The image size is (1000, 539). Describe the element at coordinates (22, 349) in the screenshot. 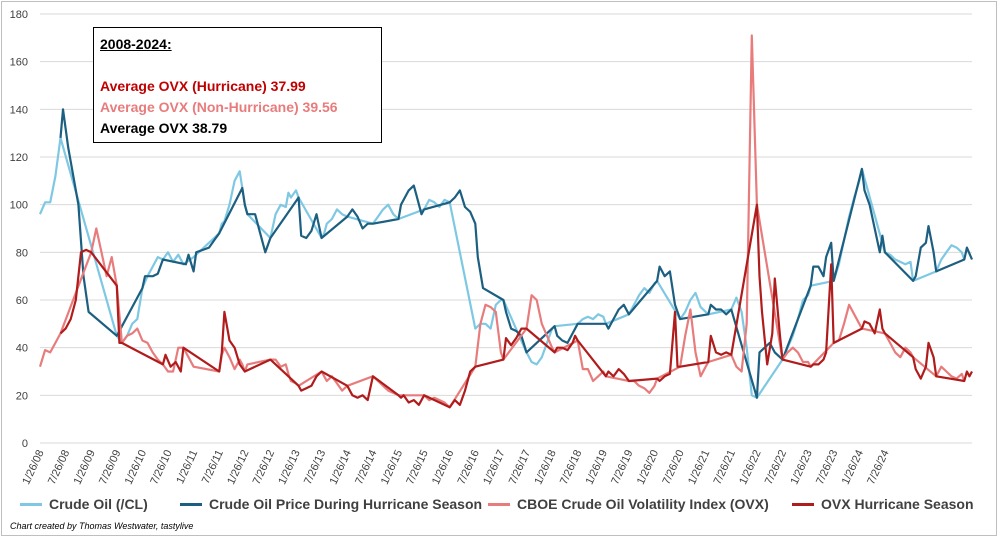

I see `y-tick-label: 40` at that location.